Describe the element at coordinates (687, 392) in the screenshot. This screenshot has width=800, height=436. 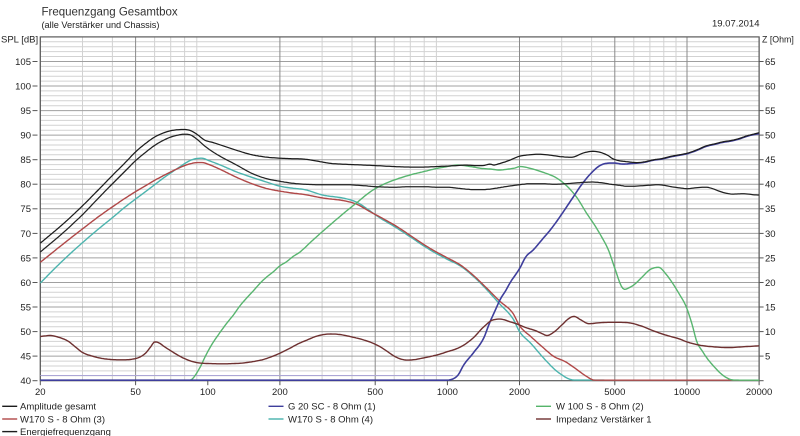
I see `svg-text: 10000` at that location.